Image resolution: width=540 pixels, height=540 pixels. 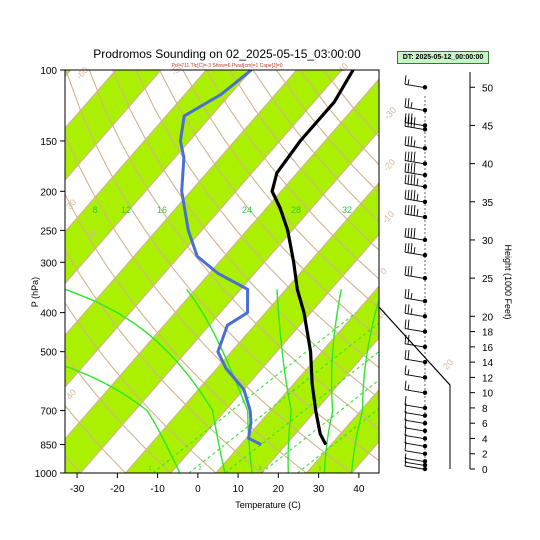 I want to click on y-tick-label: 250, so click(x=48, y=231).